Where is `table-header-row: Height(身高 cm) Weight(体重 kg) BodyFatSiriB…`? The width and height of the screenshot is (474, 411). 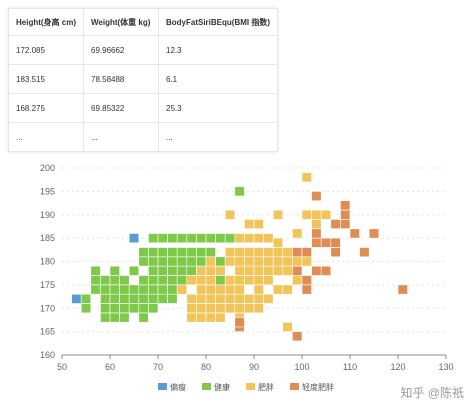
table-header-row: Height(身高 cm) Weight(体重 kg) BodyFatSiriB… is located at coordinates (143, 22).